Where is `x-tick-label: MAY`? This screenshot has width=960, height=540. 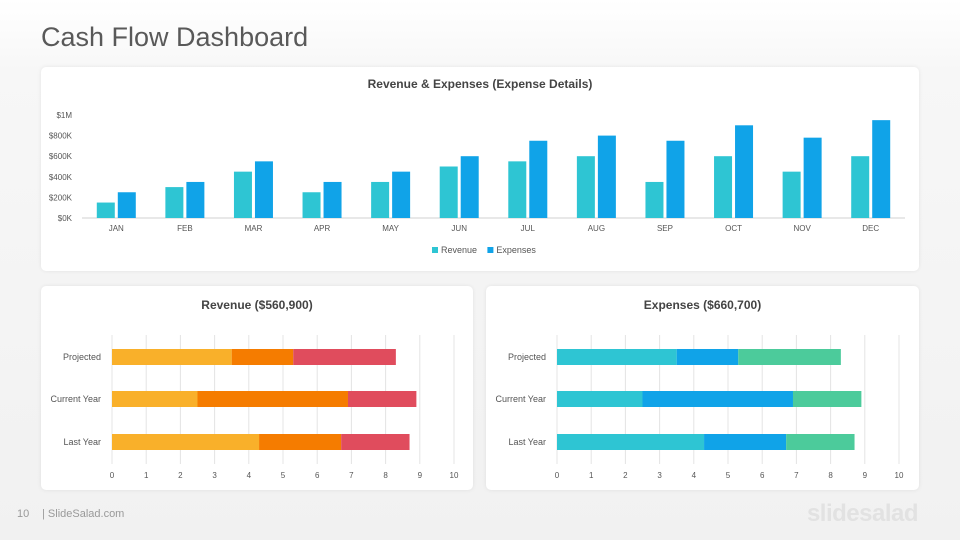
x-tick-label: MAY is located at coordinates (390, 228).